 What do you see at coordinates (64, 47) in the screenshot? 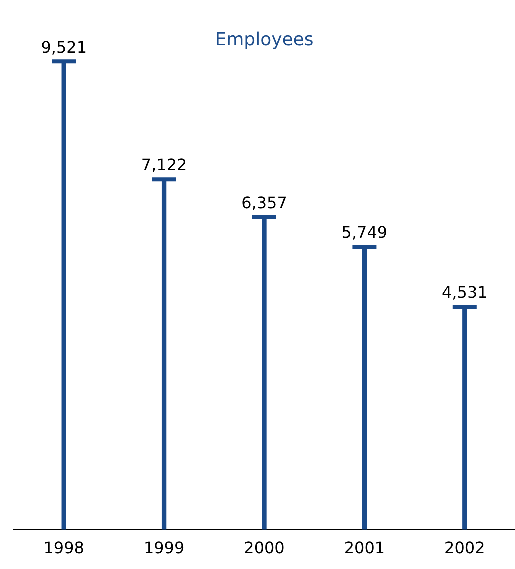
I see `data-label: 9,521` at bounding box center [64, 47].